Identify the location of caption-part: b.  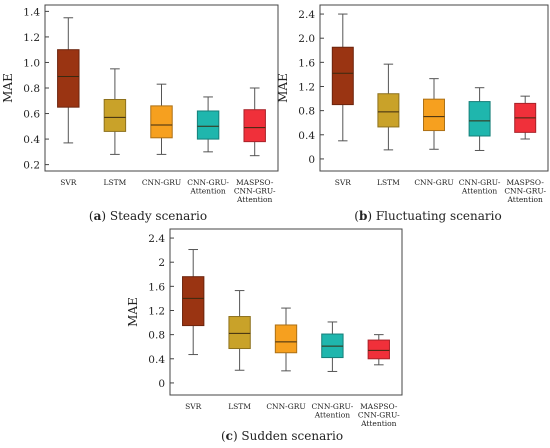
(363, 216).